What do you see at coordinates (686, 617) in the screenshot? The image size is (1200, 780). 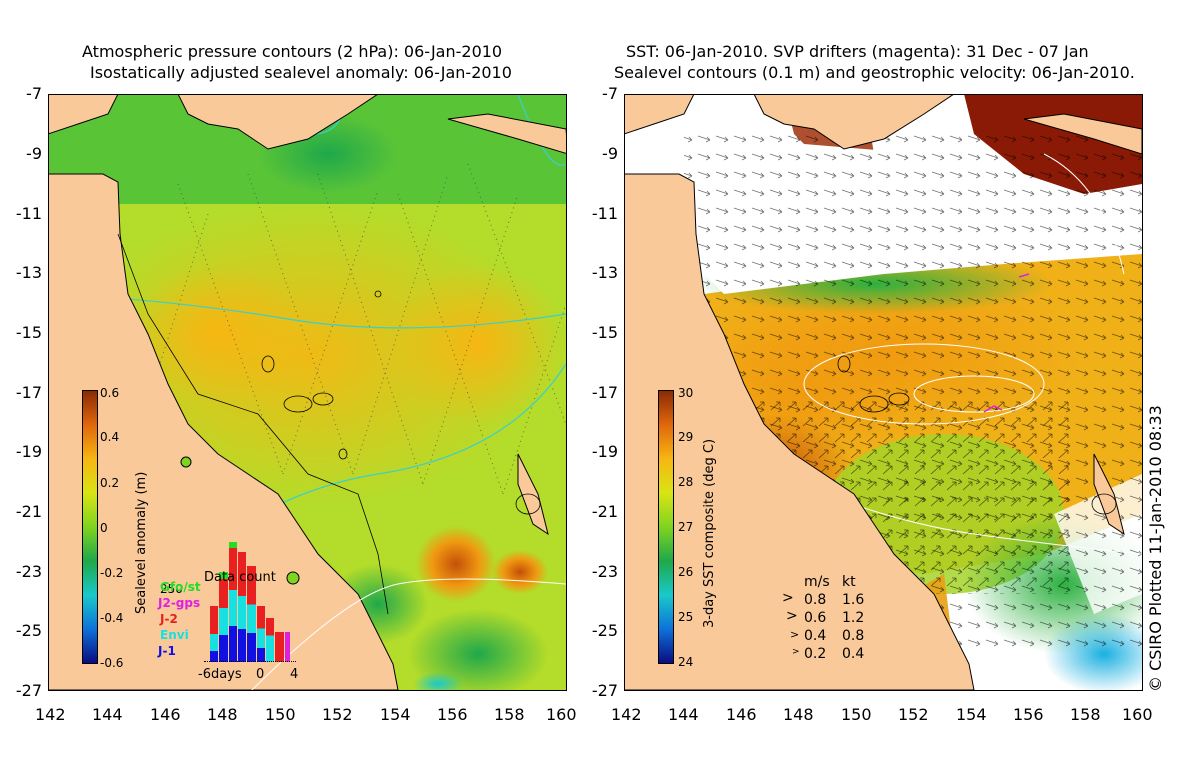 I see `sst-tick-5: 25` at bounding box center [686, 617].